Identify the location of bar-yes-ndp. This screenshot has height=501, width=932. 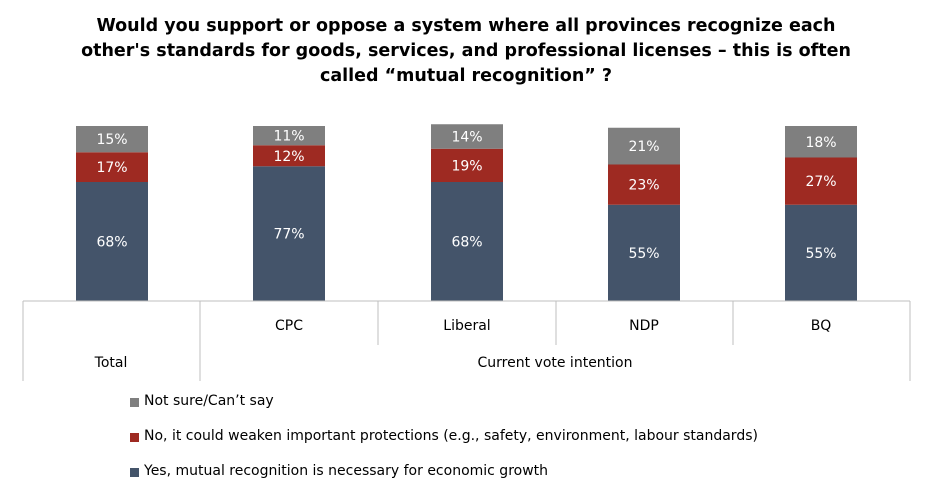
(644, 252).